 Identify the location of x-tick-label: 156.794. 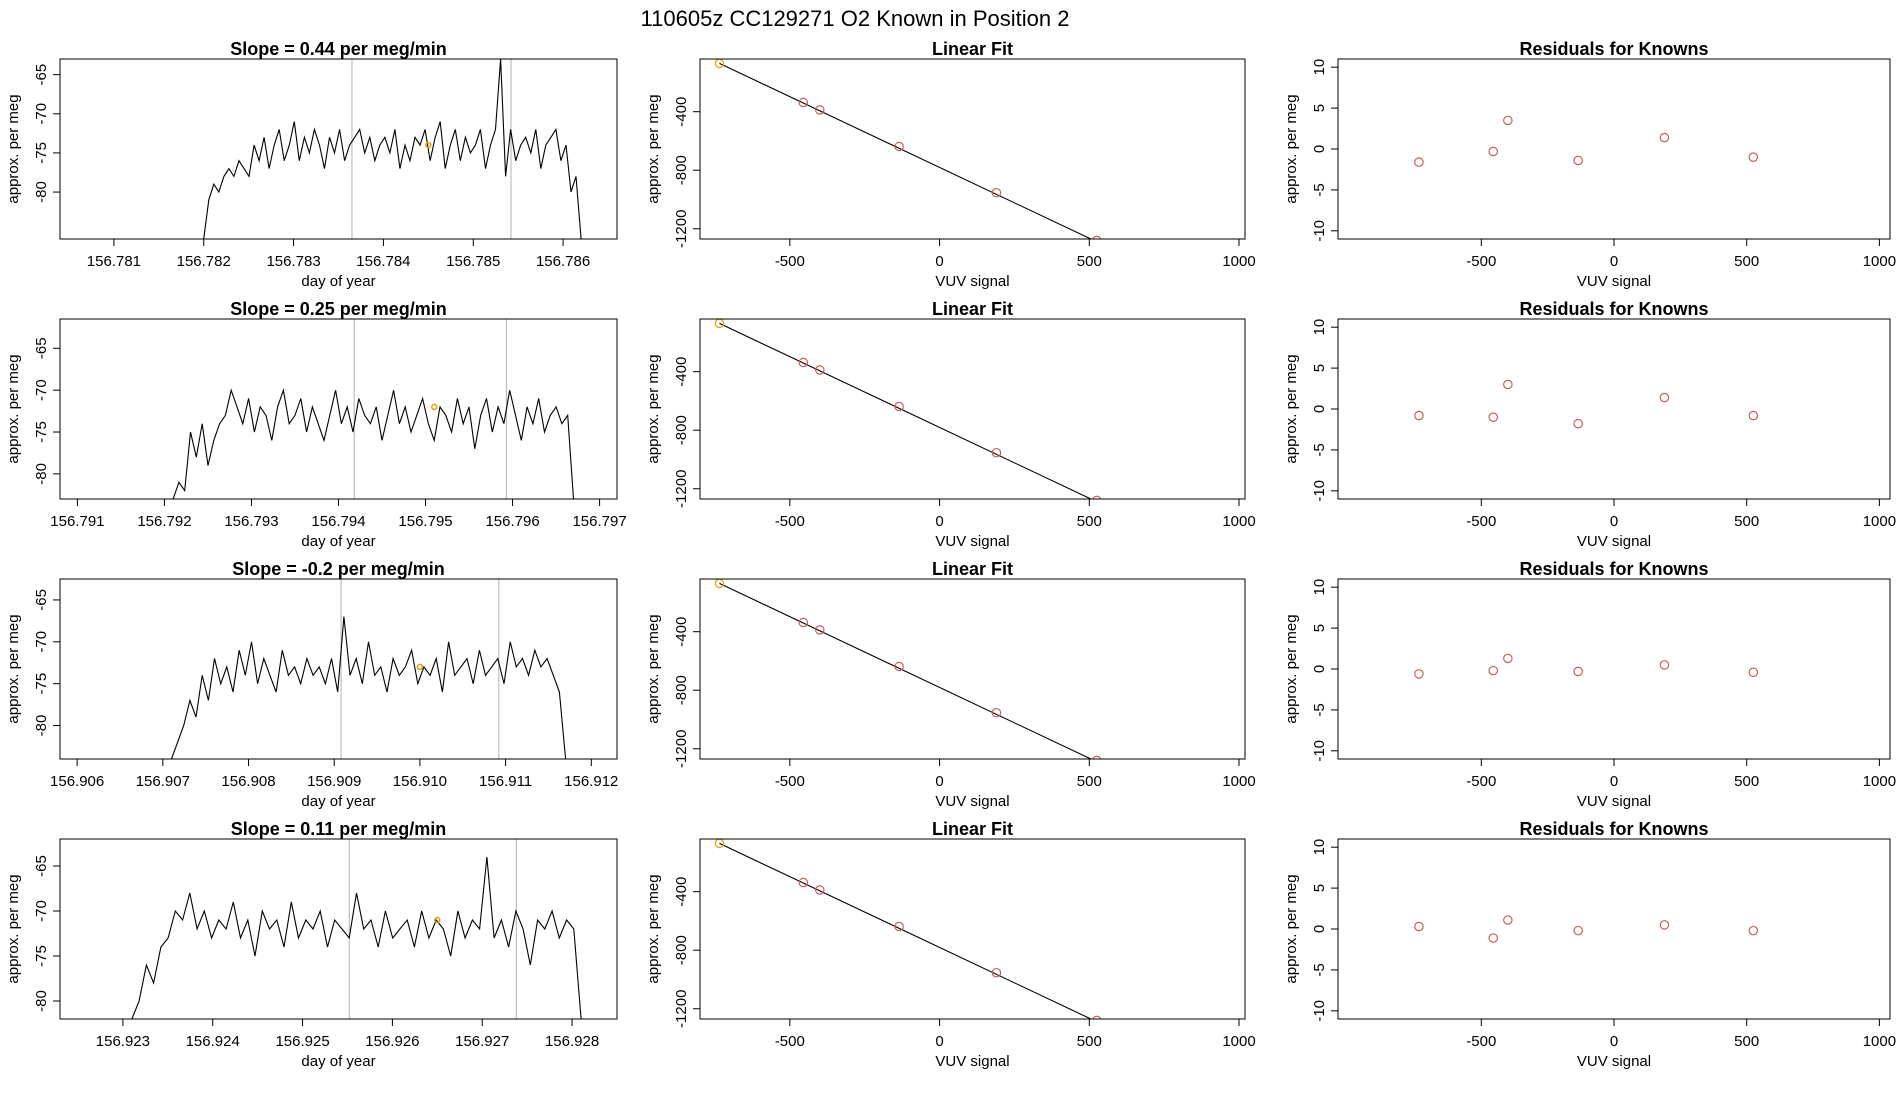
(338, 521).